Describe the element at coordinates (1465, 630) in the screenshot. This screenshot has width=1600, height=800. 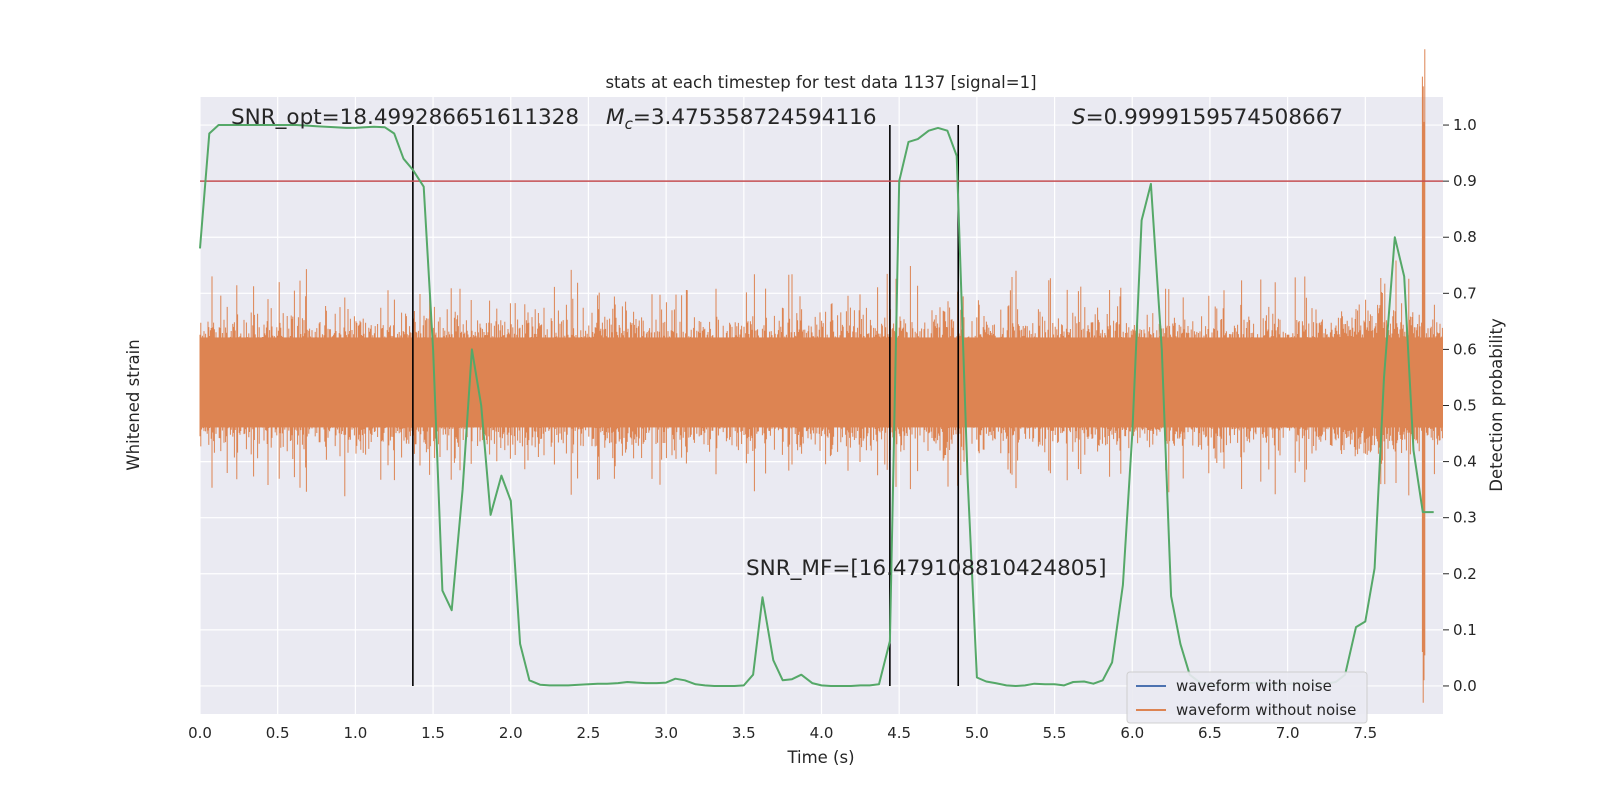
I see `y-tick-label: 0.1` at that location.